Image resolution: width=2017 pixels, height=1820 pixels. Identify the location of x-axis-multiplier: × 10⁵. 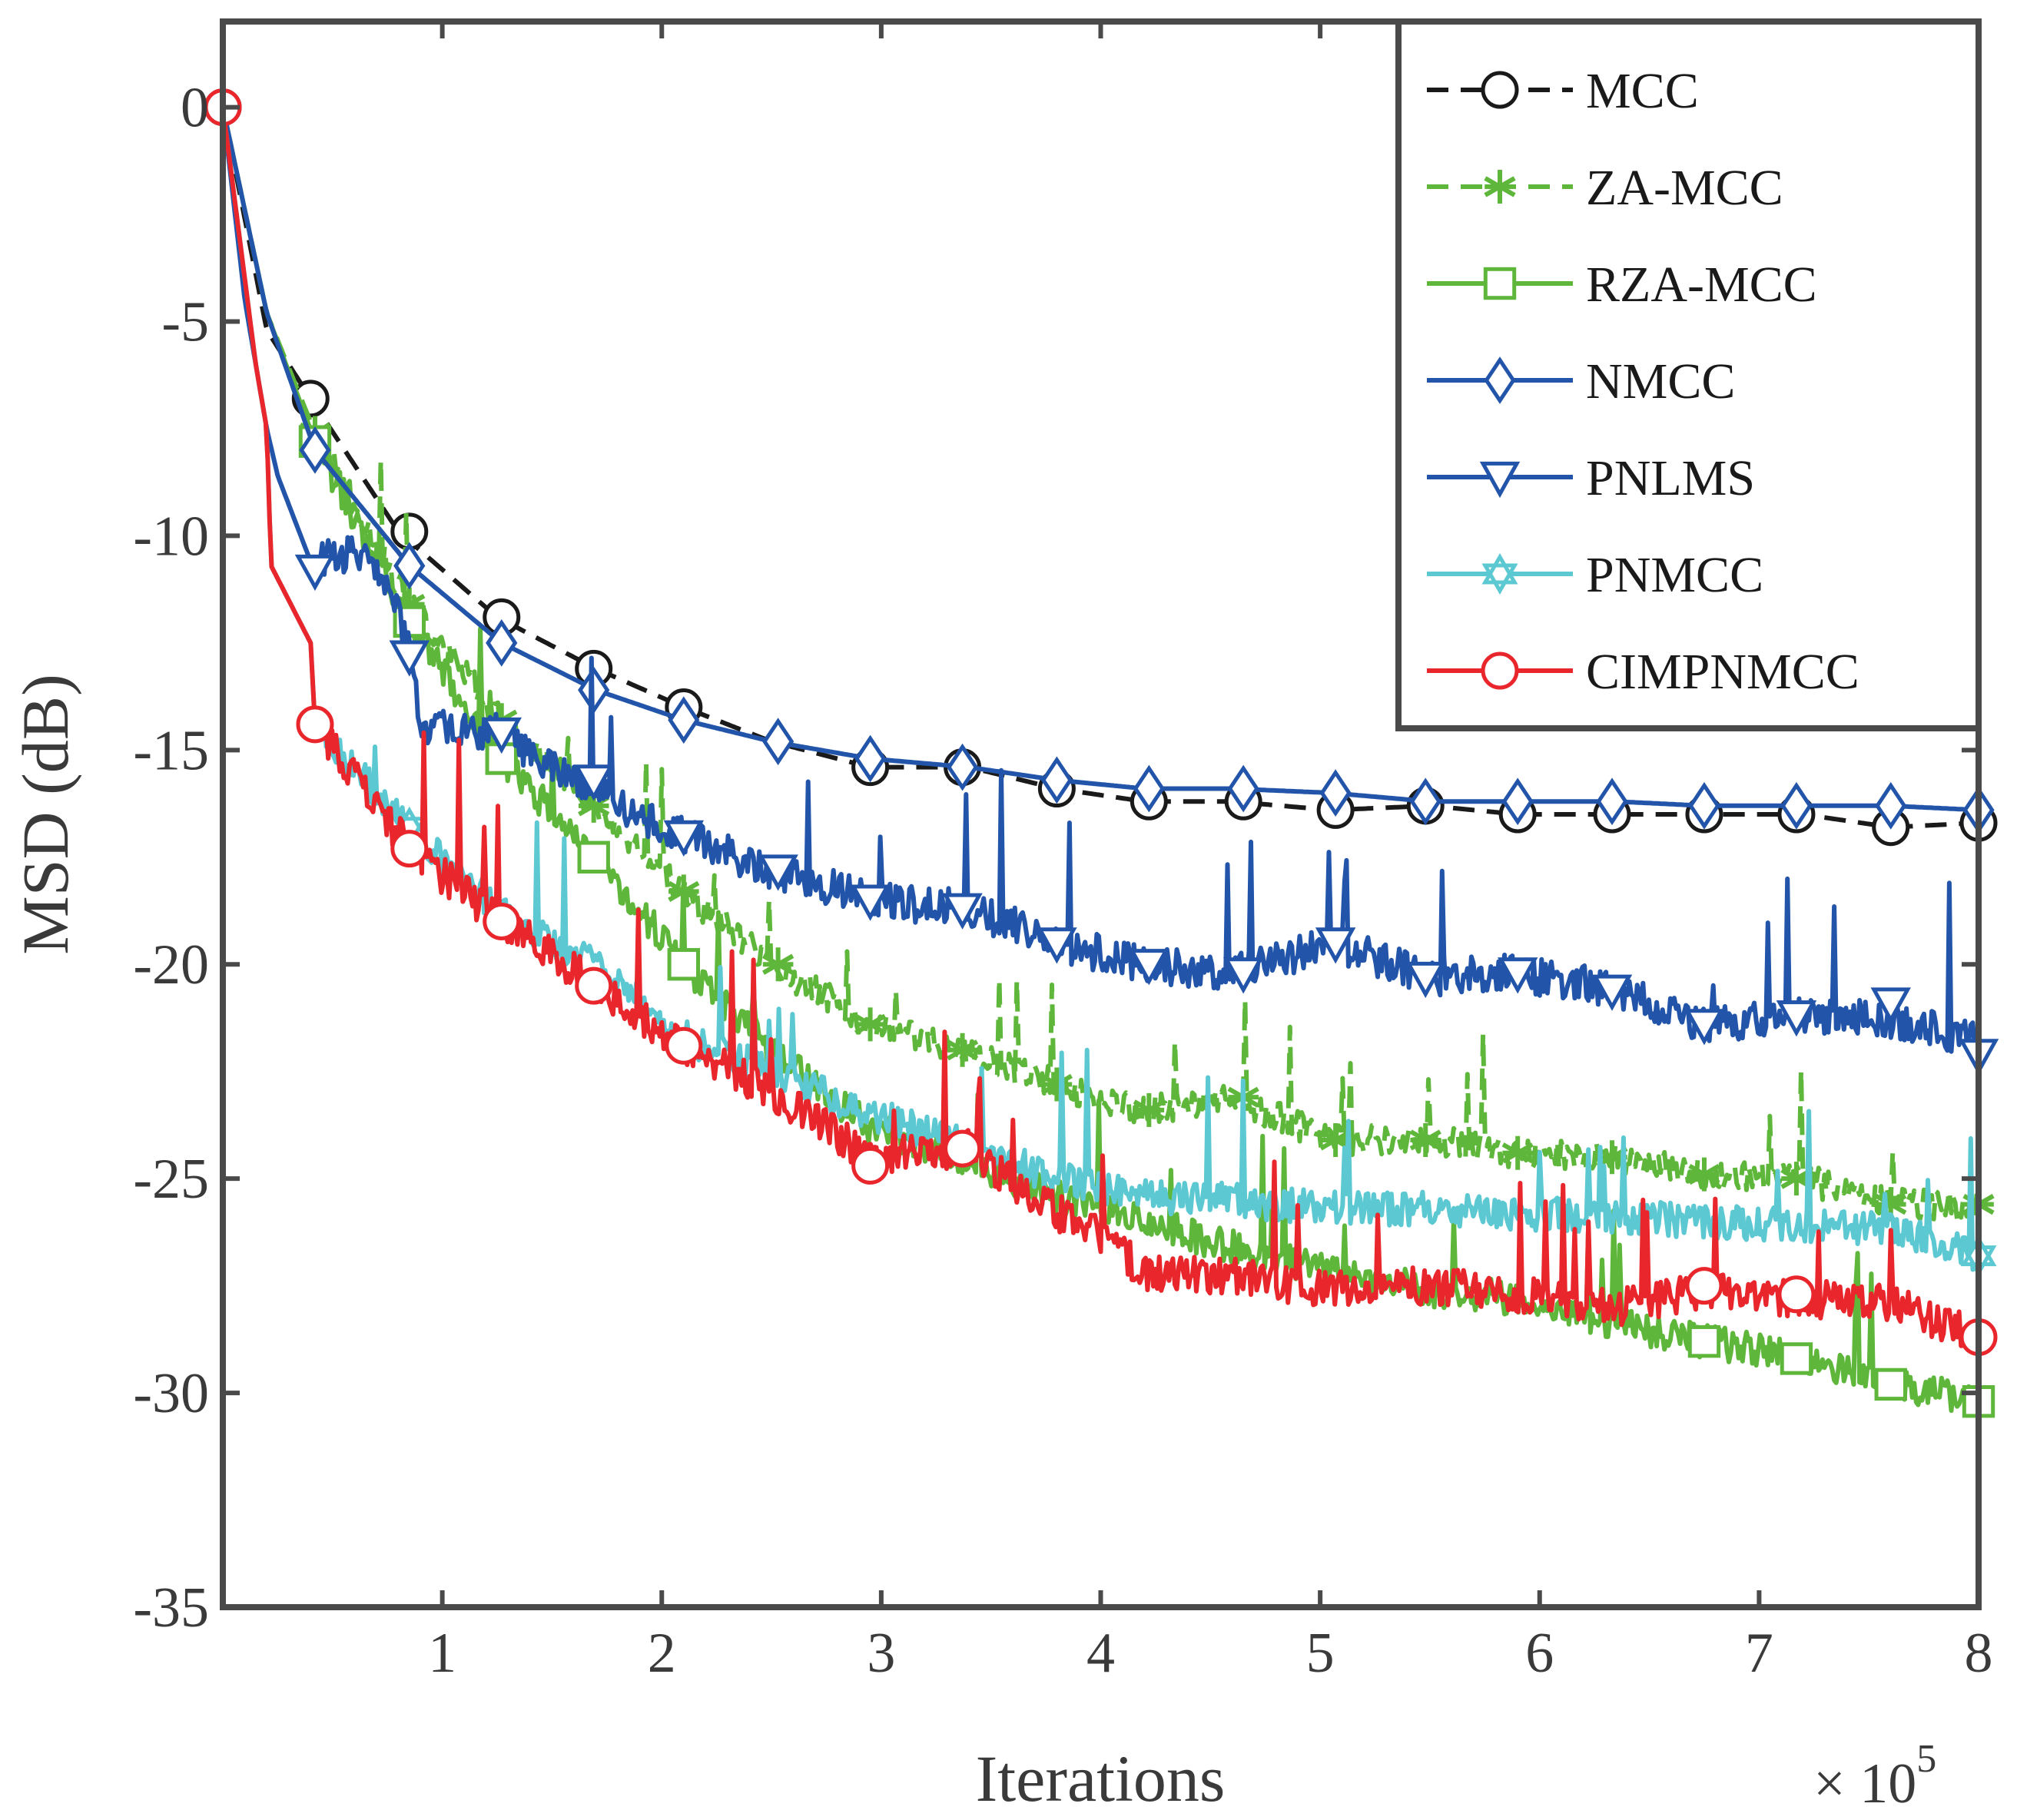
(1874, 1776).